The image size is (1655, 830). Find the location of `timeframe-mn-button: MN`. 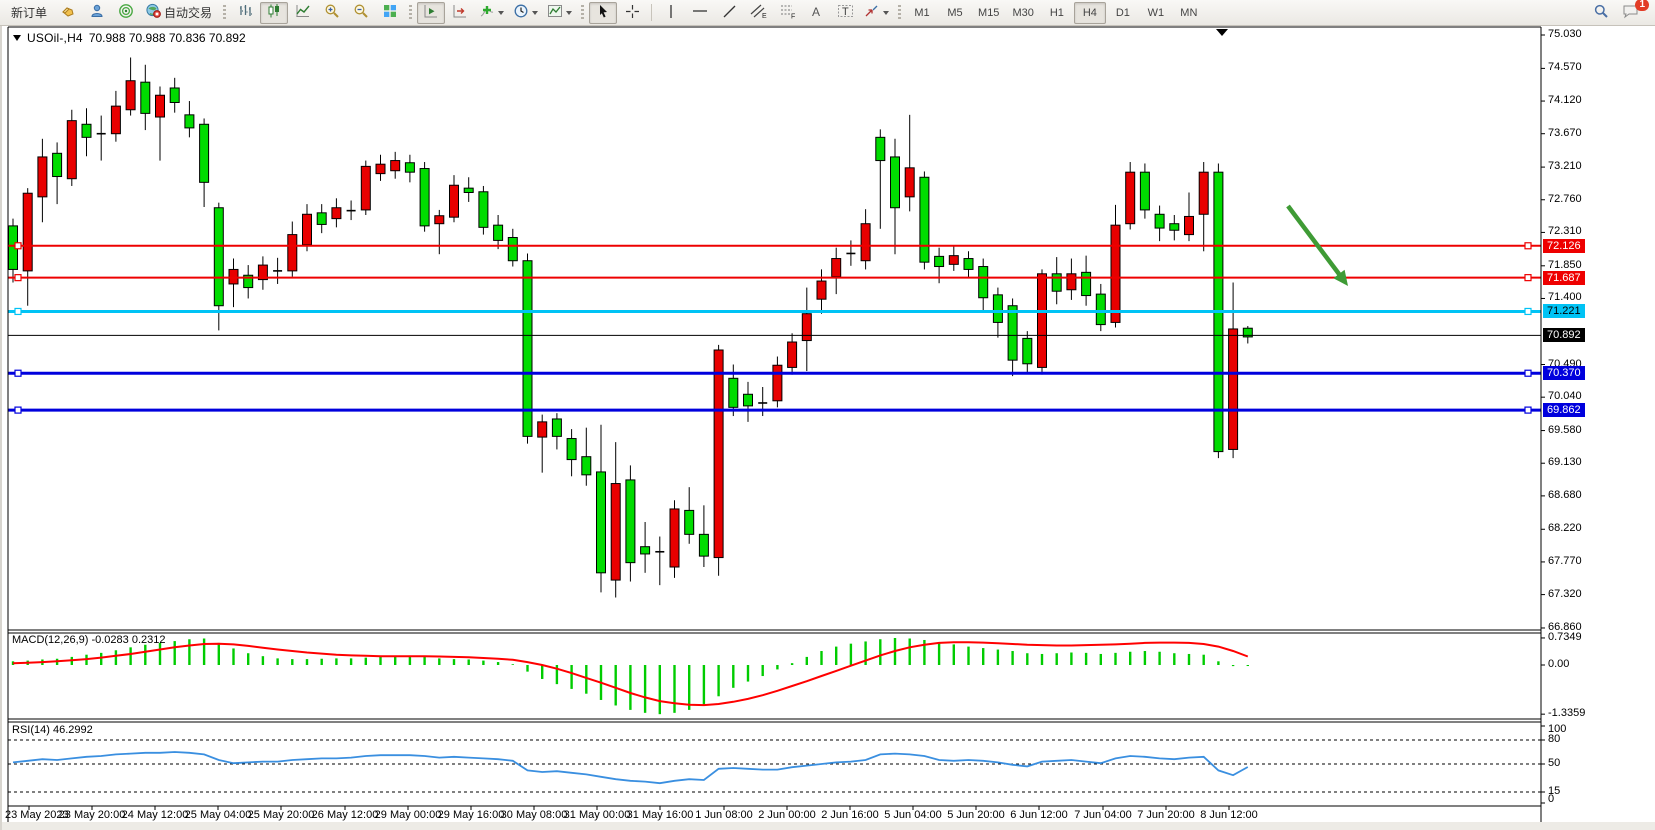

timeframe-mn-button: MN is located at coordinates (1189, 12).